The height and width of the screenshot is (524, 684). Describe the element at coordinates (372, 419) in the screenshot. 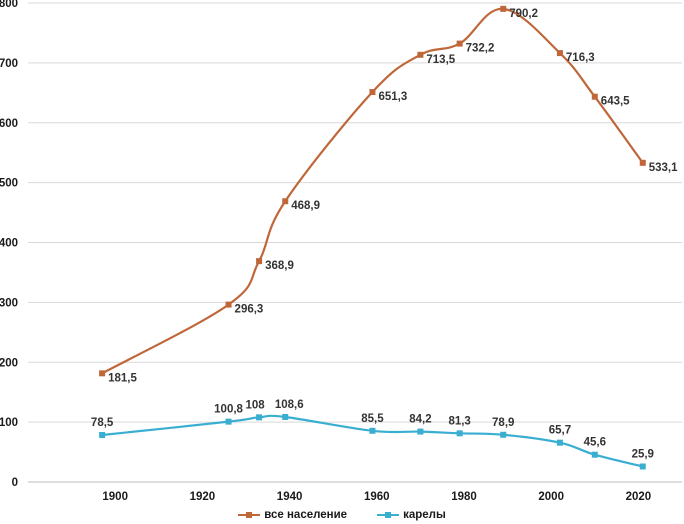

I see `data-label-series-1-1959: 85,5` at that location.